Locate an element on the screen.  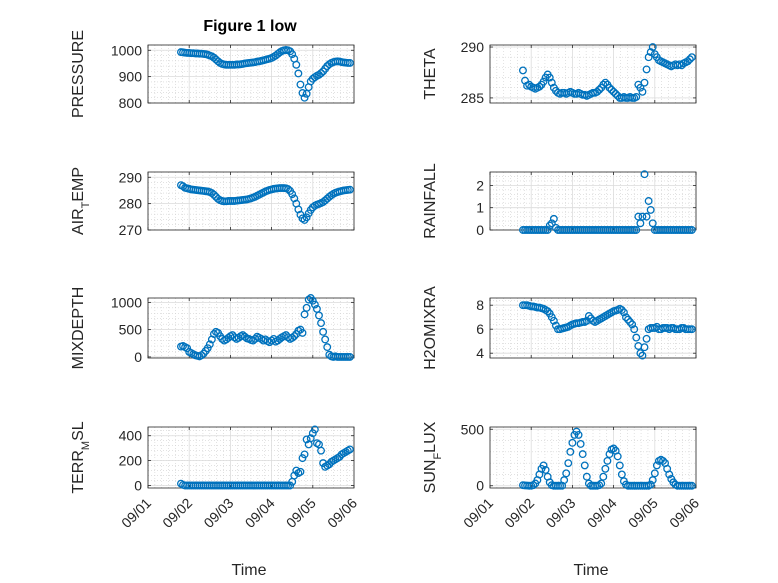
subplot-theta: 285 290 THETA is located at coordinates (559, 72).